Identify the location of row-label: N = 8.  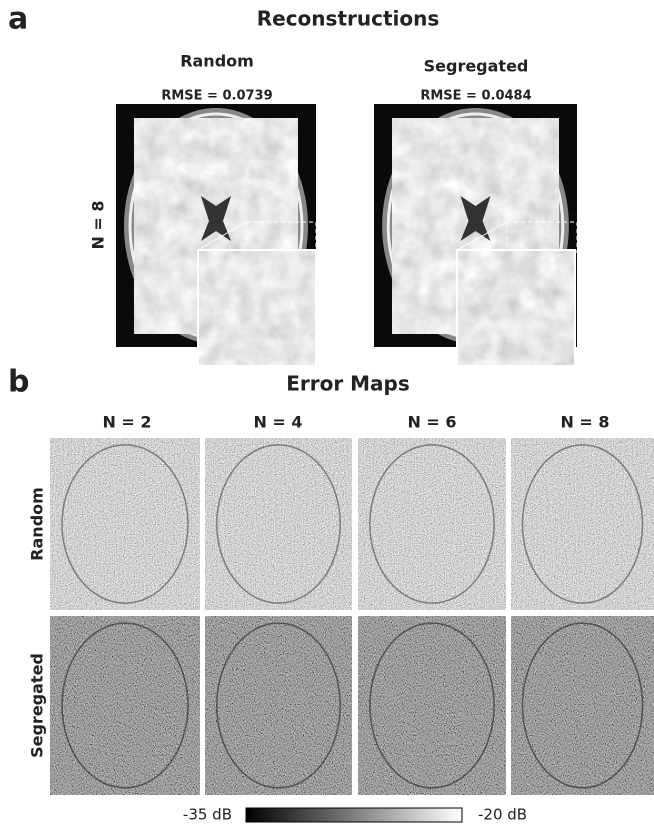
(98, 224).